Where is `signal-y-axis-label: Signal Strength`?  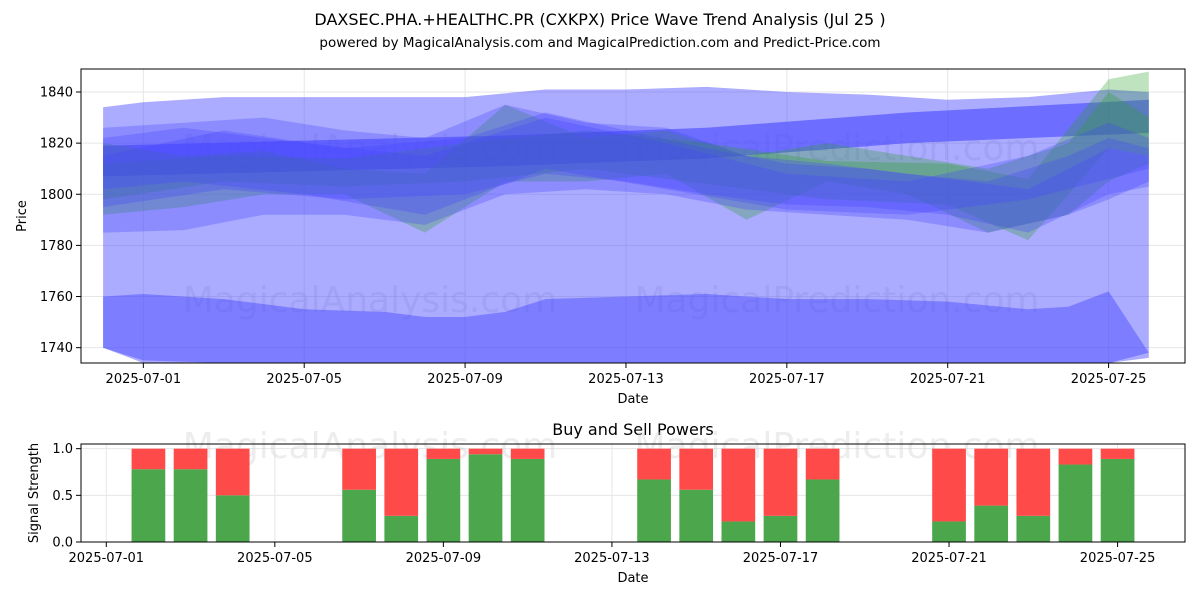 signal-y-axis-label: Signal Strength is located at coordinates (34, 493).